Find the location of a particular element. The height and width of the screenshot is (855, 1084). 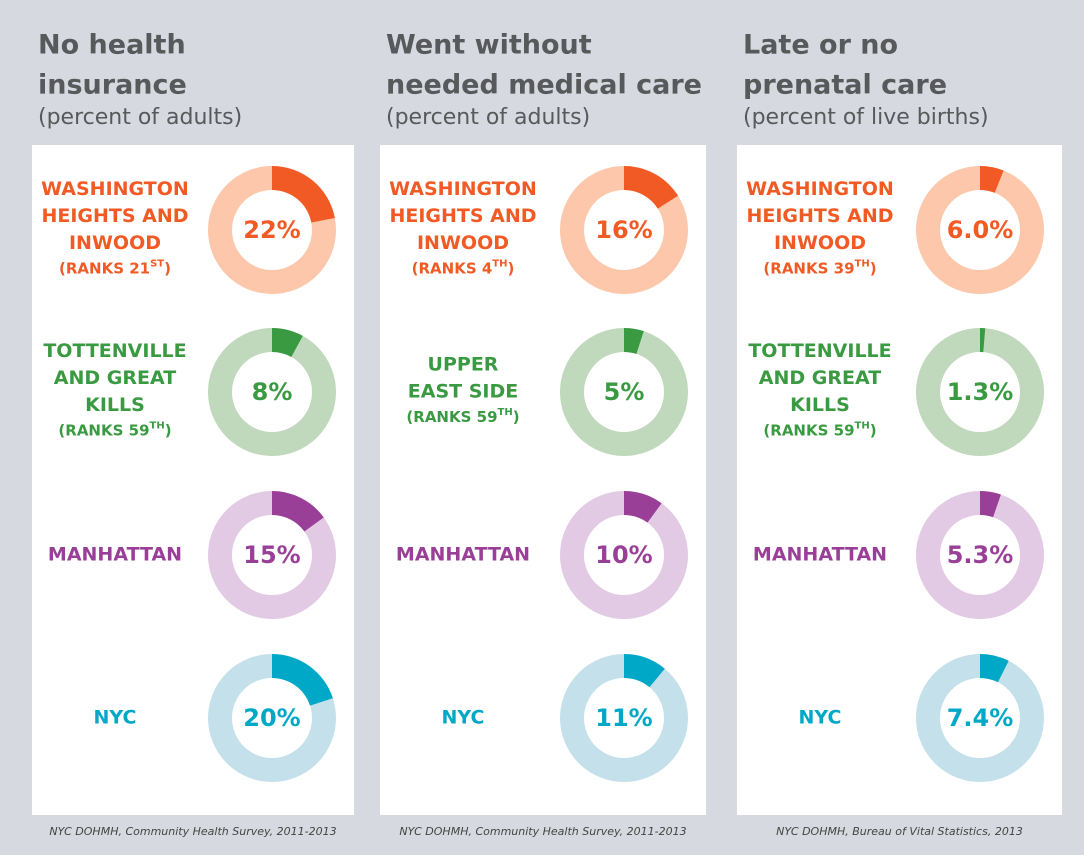

rank-label: (RANKS 21ST) is located at coordinates (115, 268).